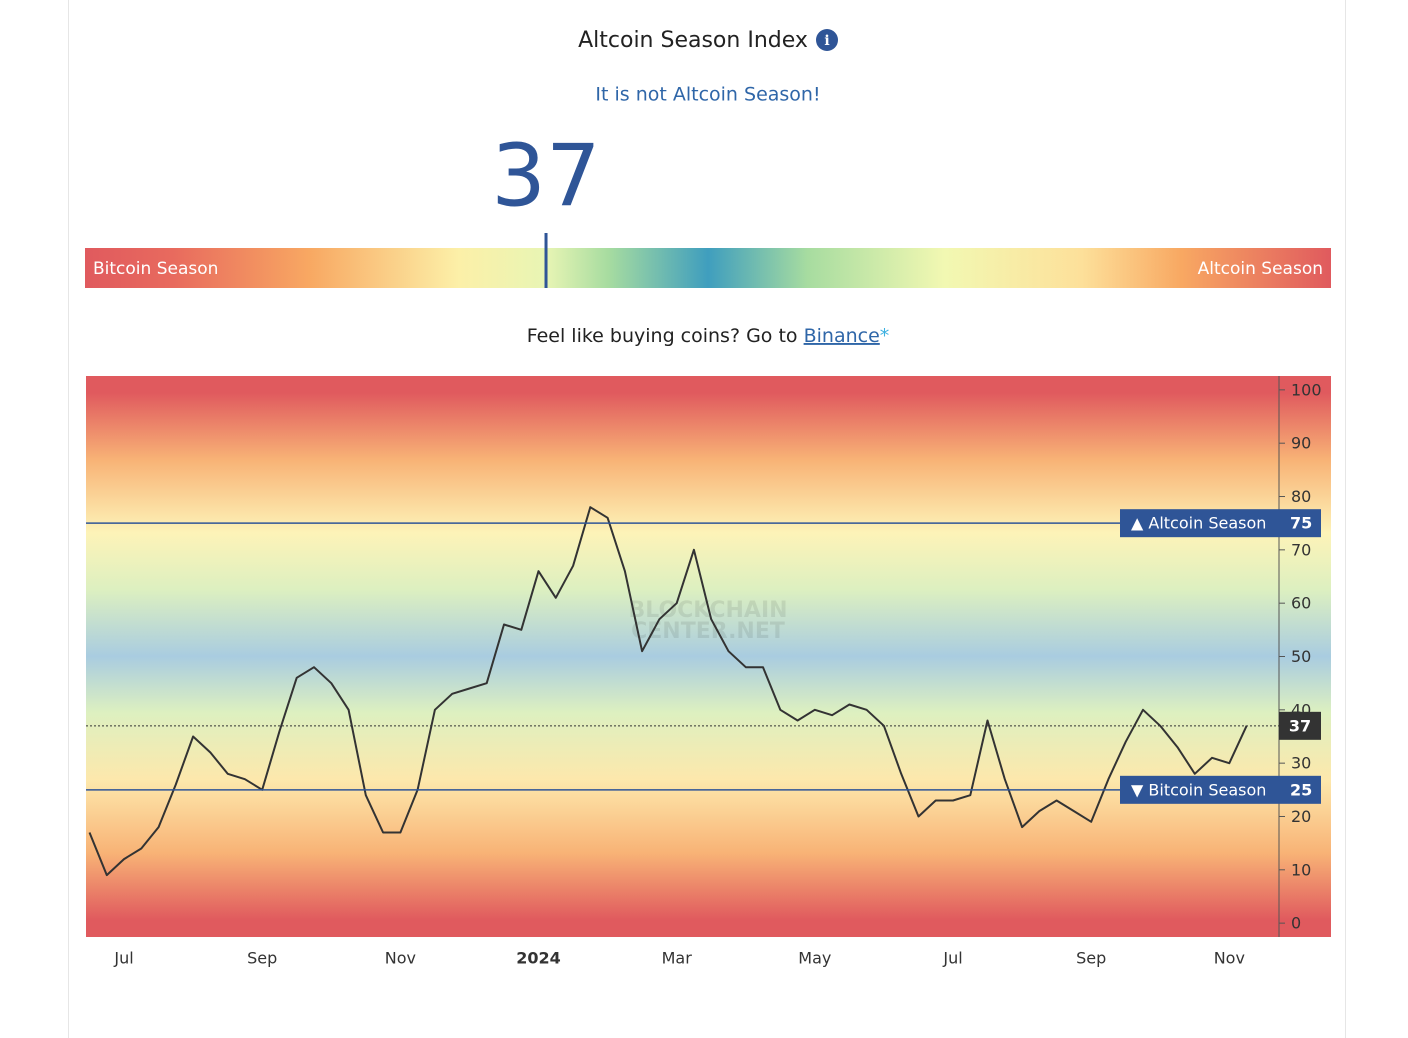 This screenshot has height=1038, width=1408. Describe the element at coordinates (1301, 789) in the screenshot. I see `reference-value: 25` at that location.